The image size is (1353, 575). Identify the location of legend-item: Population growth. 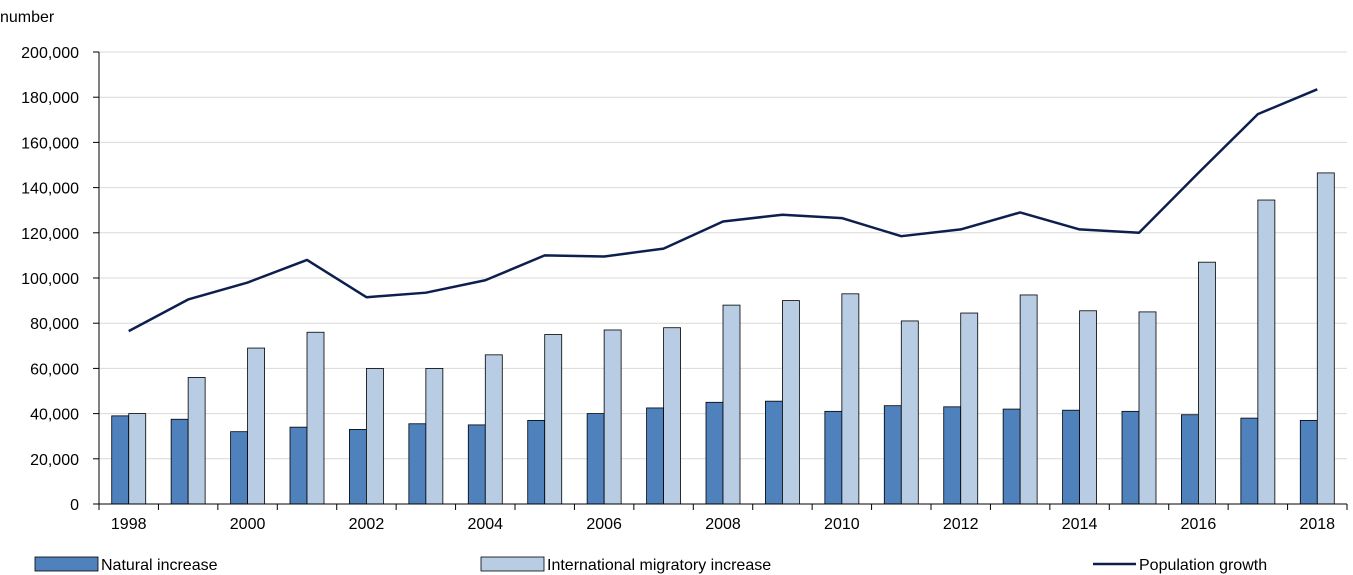
(1180, 565).